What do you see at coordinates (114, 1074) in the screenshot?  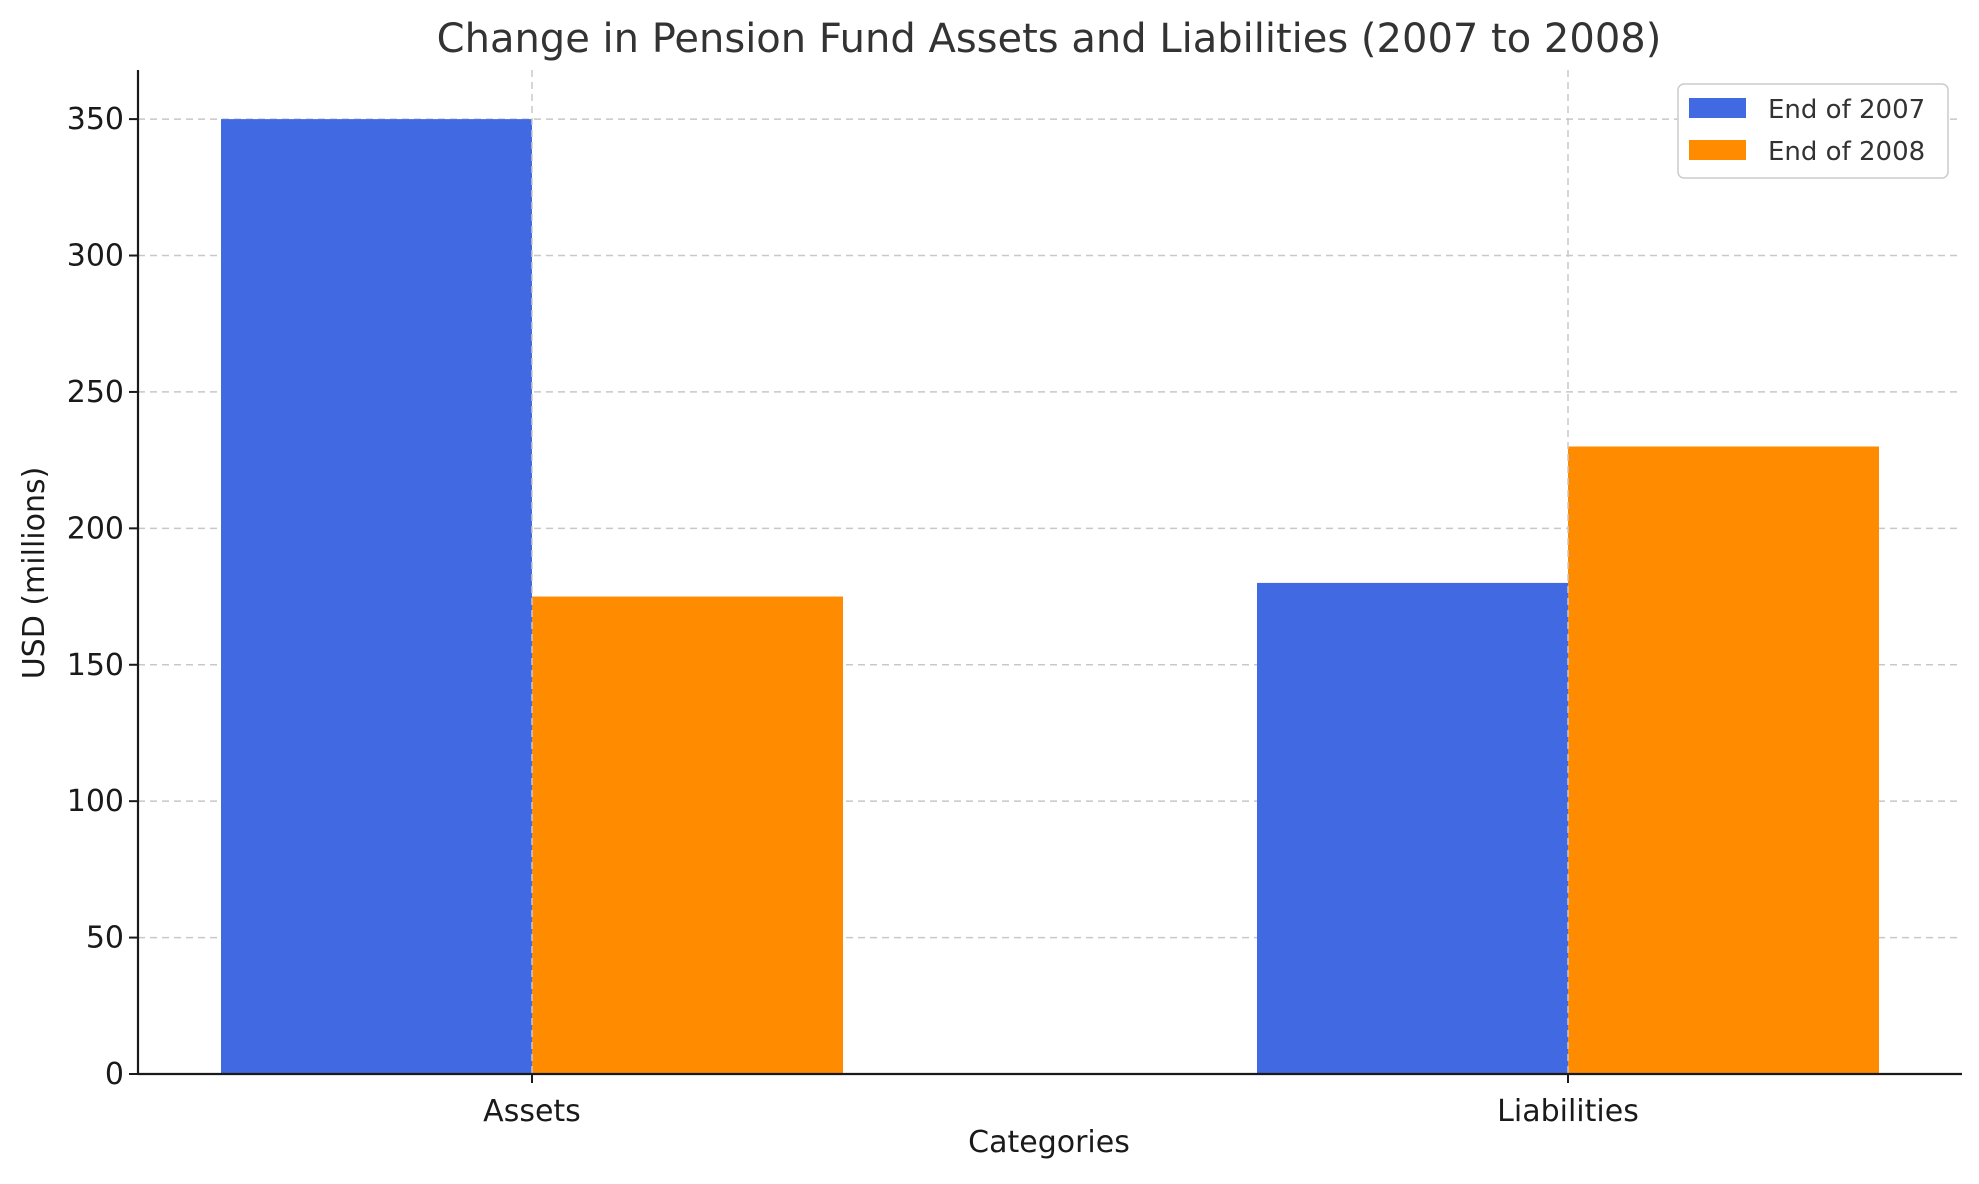 I see `y-tick-label: 0` at bounding box center [114, 1074].